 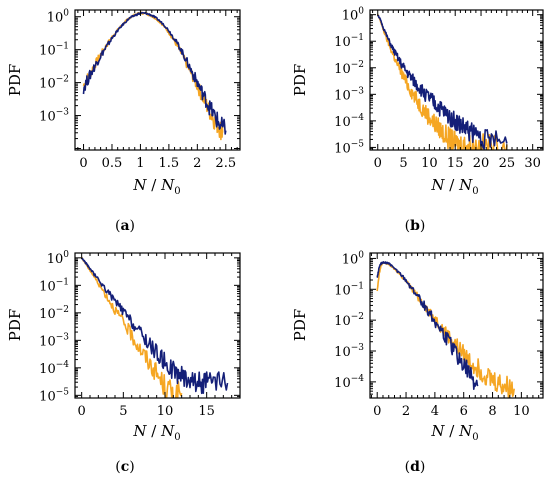 What do you see at coordinates (124, 467) in the screenshot?
I see `panel-caption: (c)` at bounding box center [124, 467].